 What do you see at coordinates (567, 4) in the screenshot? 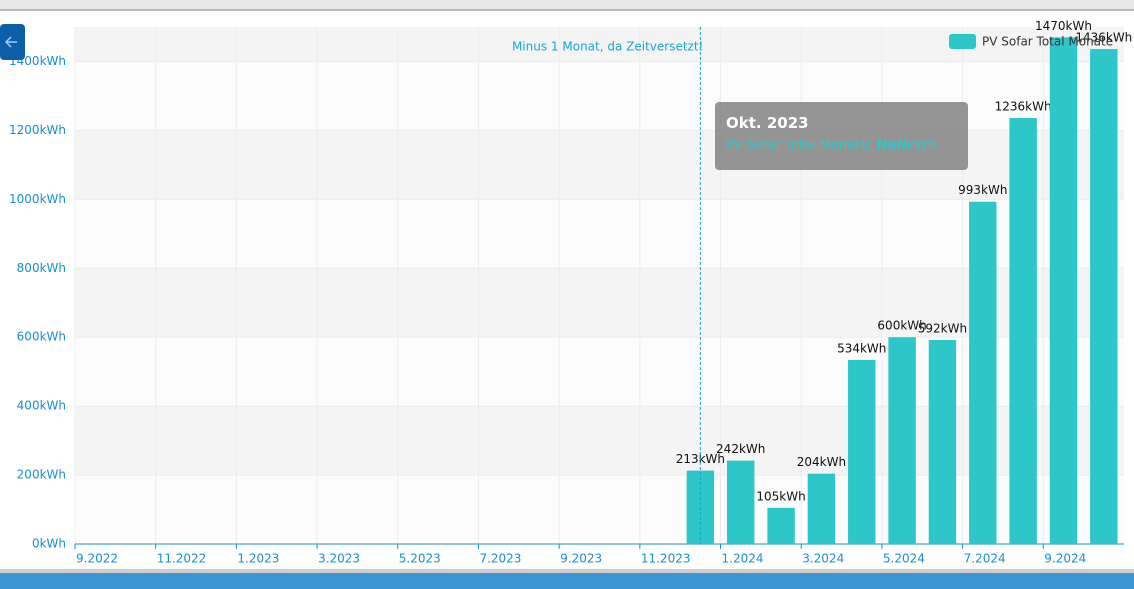
I see `top-bar` at bounding box center [567, 4].